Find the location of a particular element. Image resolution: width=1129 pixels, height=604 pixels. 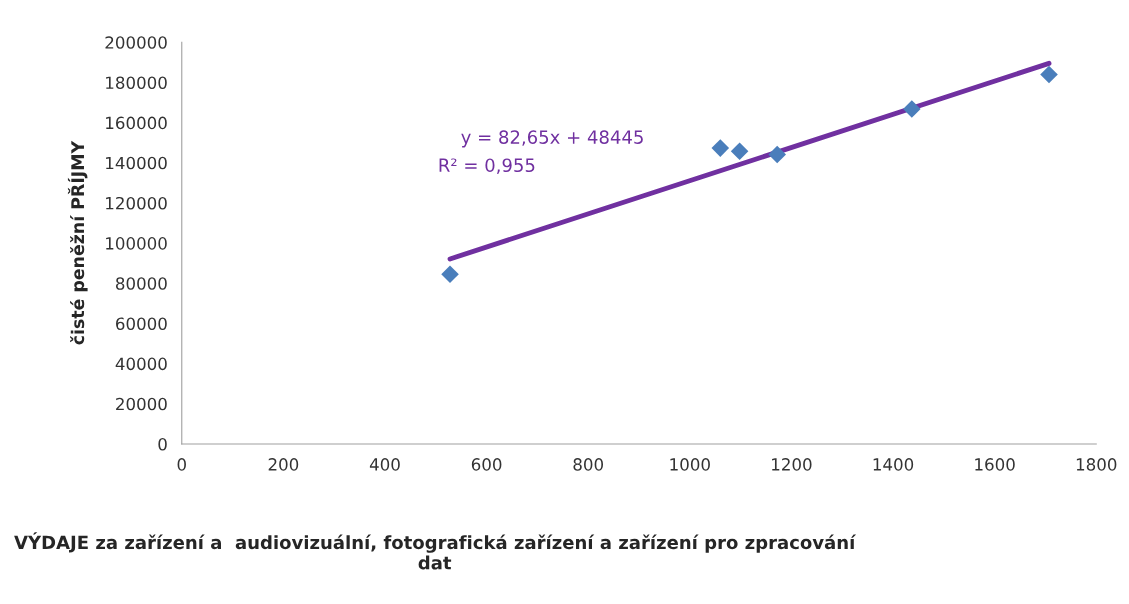

x-tick-label: 1600 is located at coordinates (995, 464).